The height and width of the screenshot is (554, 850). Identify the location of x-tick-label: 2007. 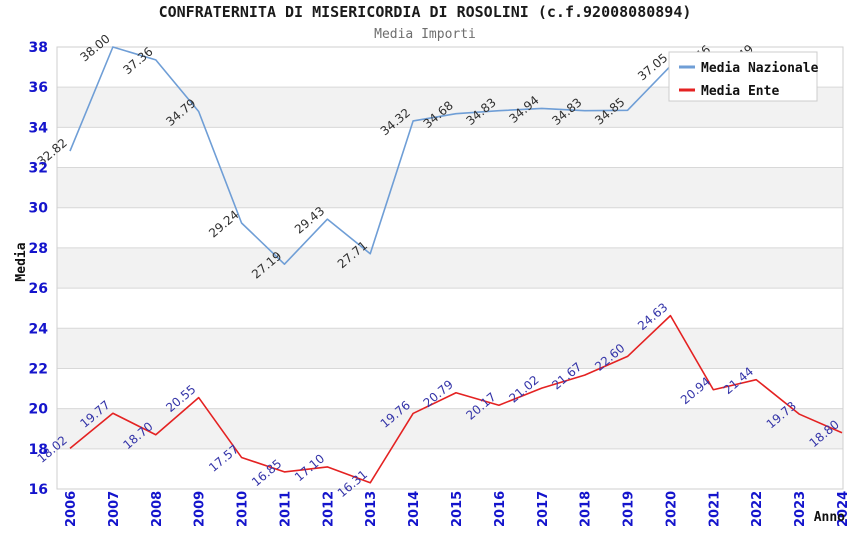
(114, 509).